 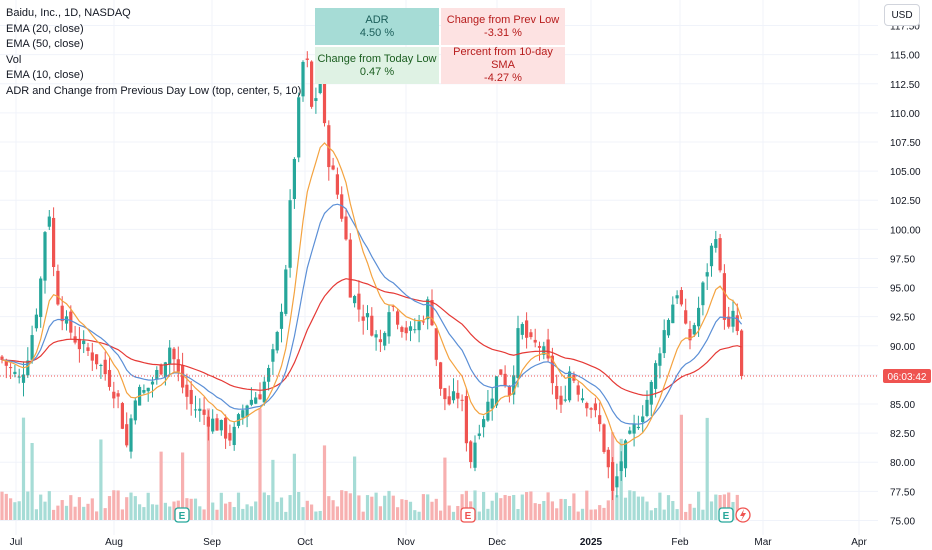 What do you see at coordinates (905, 56) in the screenshot?
I see `price-tick-label: 115.00` at bounding box center [905, 56].